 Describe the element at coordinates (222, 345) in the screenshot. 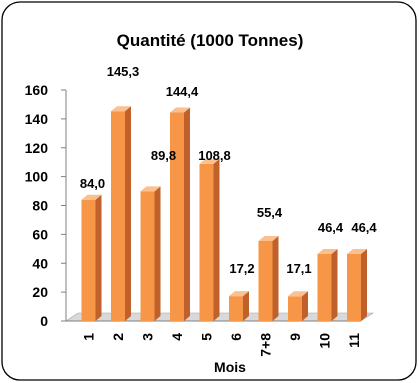

I see `x-tick-labels: 1 2 3 4 5 6 7+8 9 10 11` at that location.